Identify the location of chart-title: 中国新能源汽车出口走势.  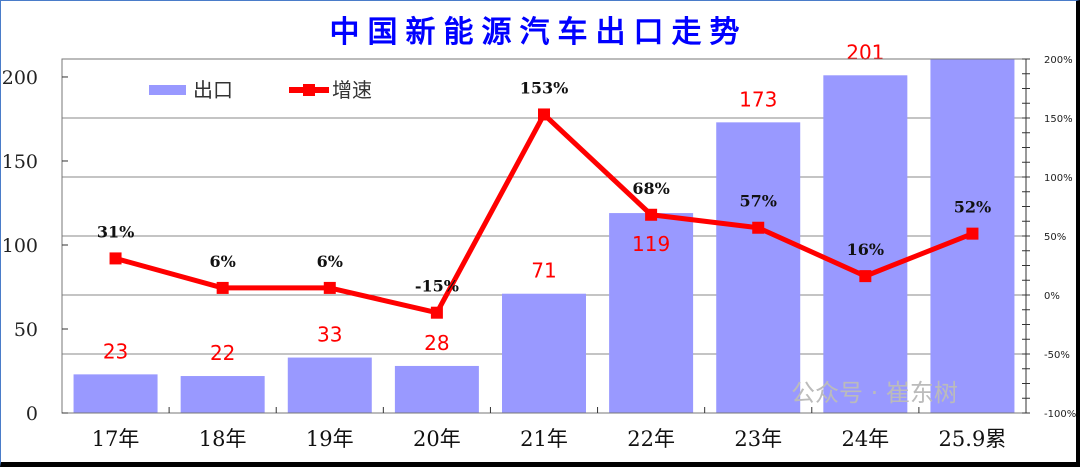
(538, 32).